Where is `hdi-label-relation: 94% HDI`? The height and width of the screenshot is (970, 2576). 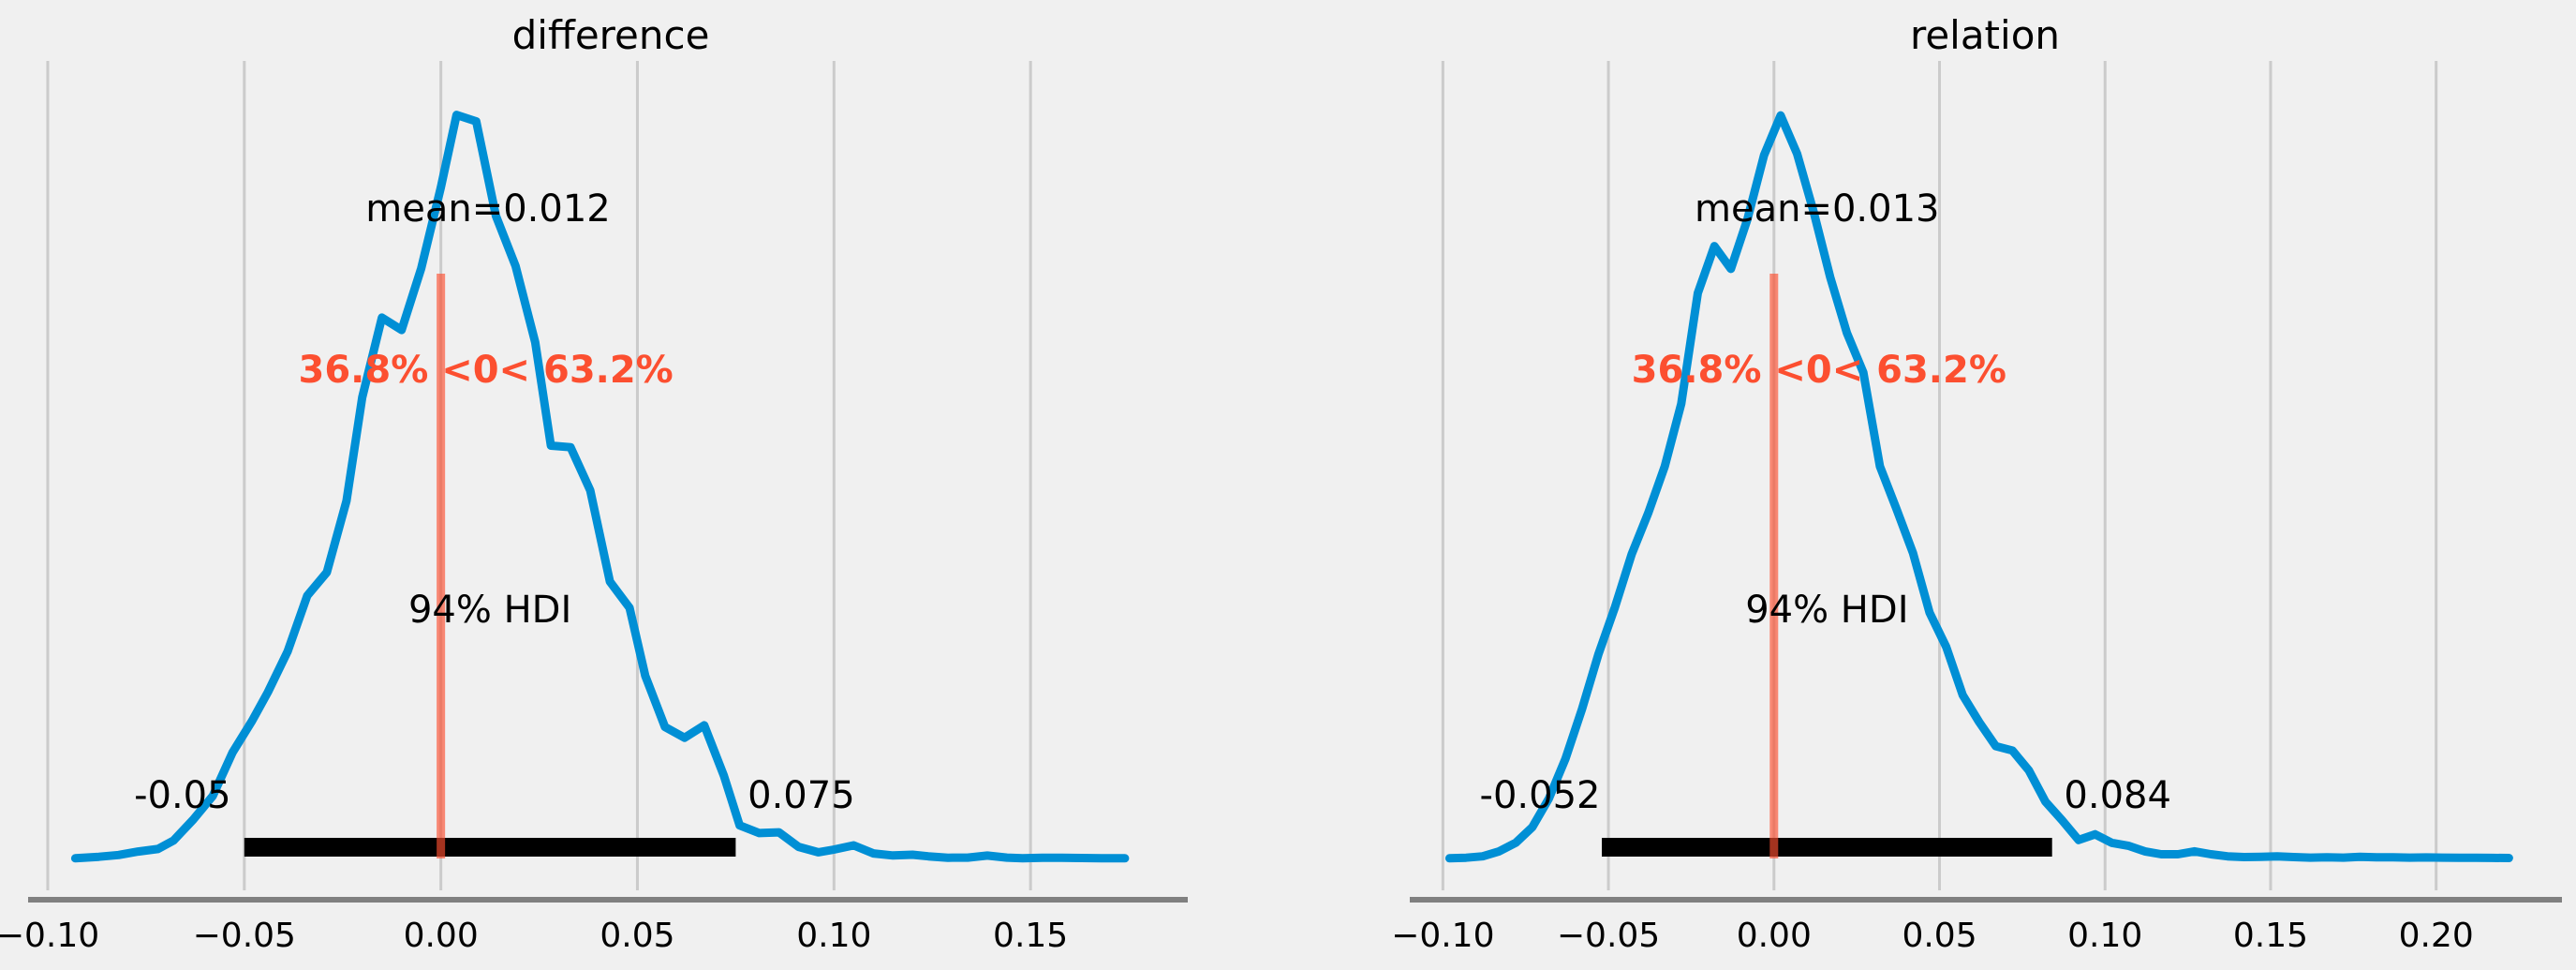
hdi-label-relation: 94% HDI is located at coordinates (1827, 610).